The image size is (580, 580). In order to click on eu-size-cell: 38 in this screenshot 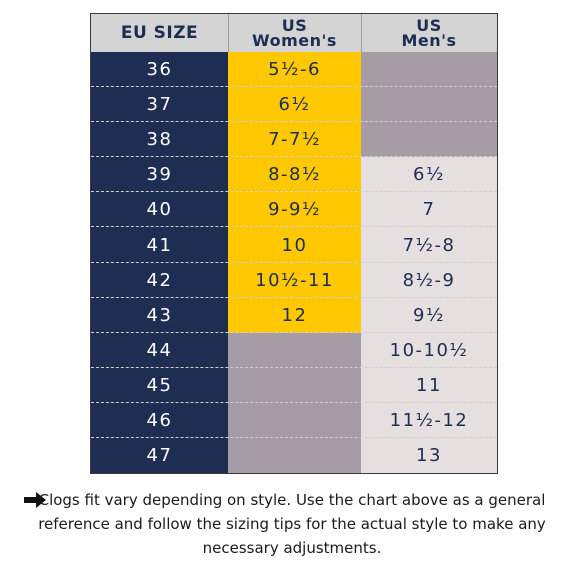, I will do `click(159, 140)`.